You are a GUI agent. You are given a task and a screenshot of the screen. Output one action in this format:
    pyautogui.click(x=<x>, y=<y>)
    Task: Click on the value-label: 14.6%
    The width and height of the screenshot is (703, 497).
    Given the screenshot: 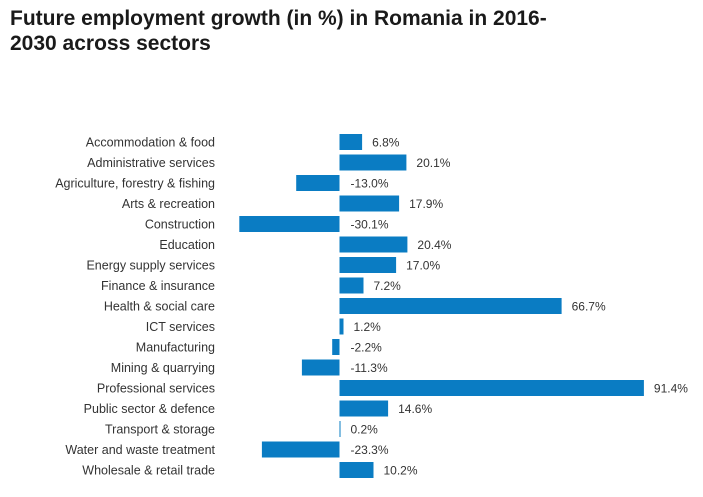 What is the action you would take?
    pyautogui.click(x=415, y=409)
    